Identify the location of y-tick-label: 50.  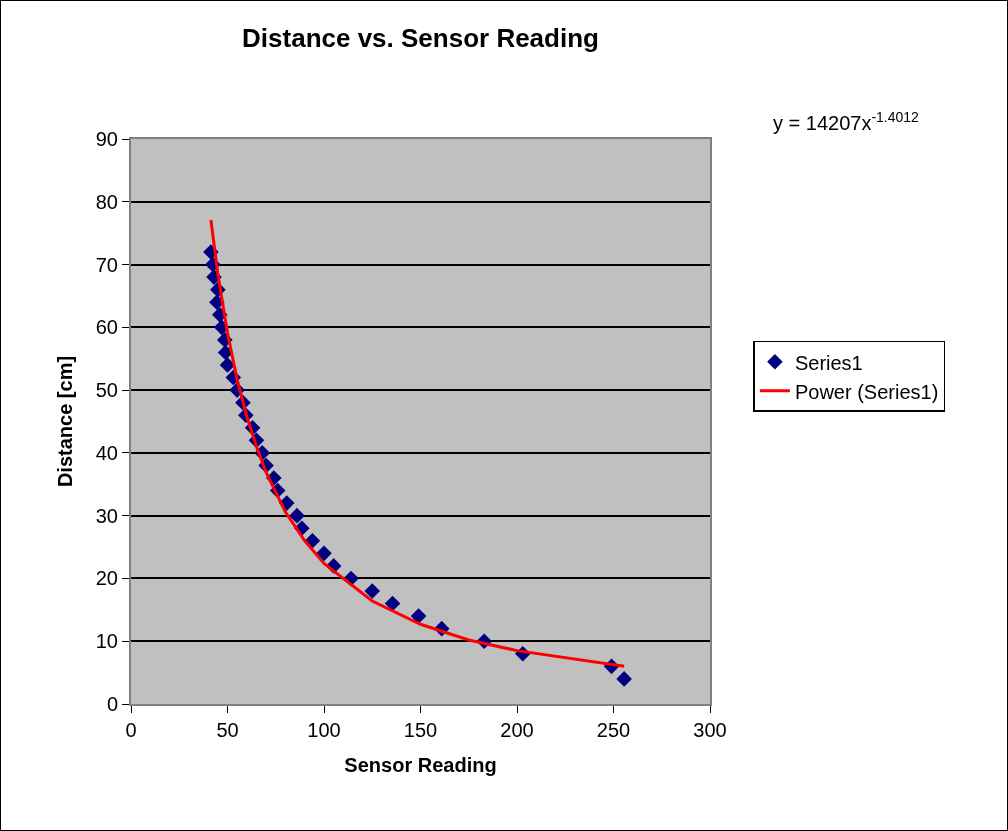
(106, 390).